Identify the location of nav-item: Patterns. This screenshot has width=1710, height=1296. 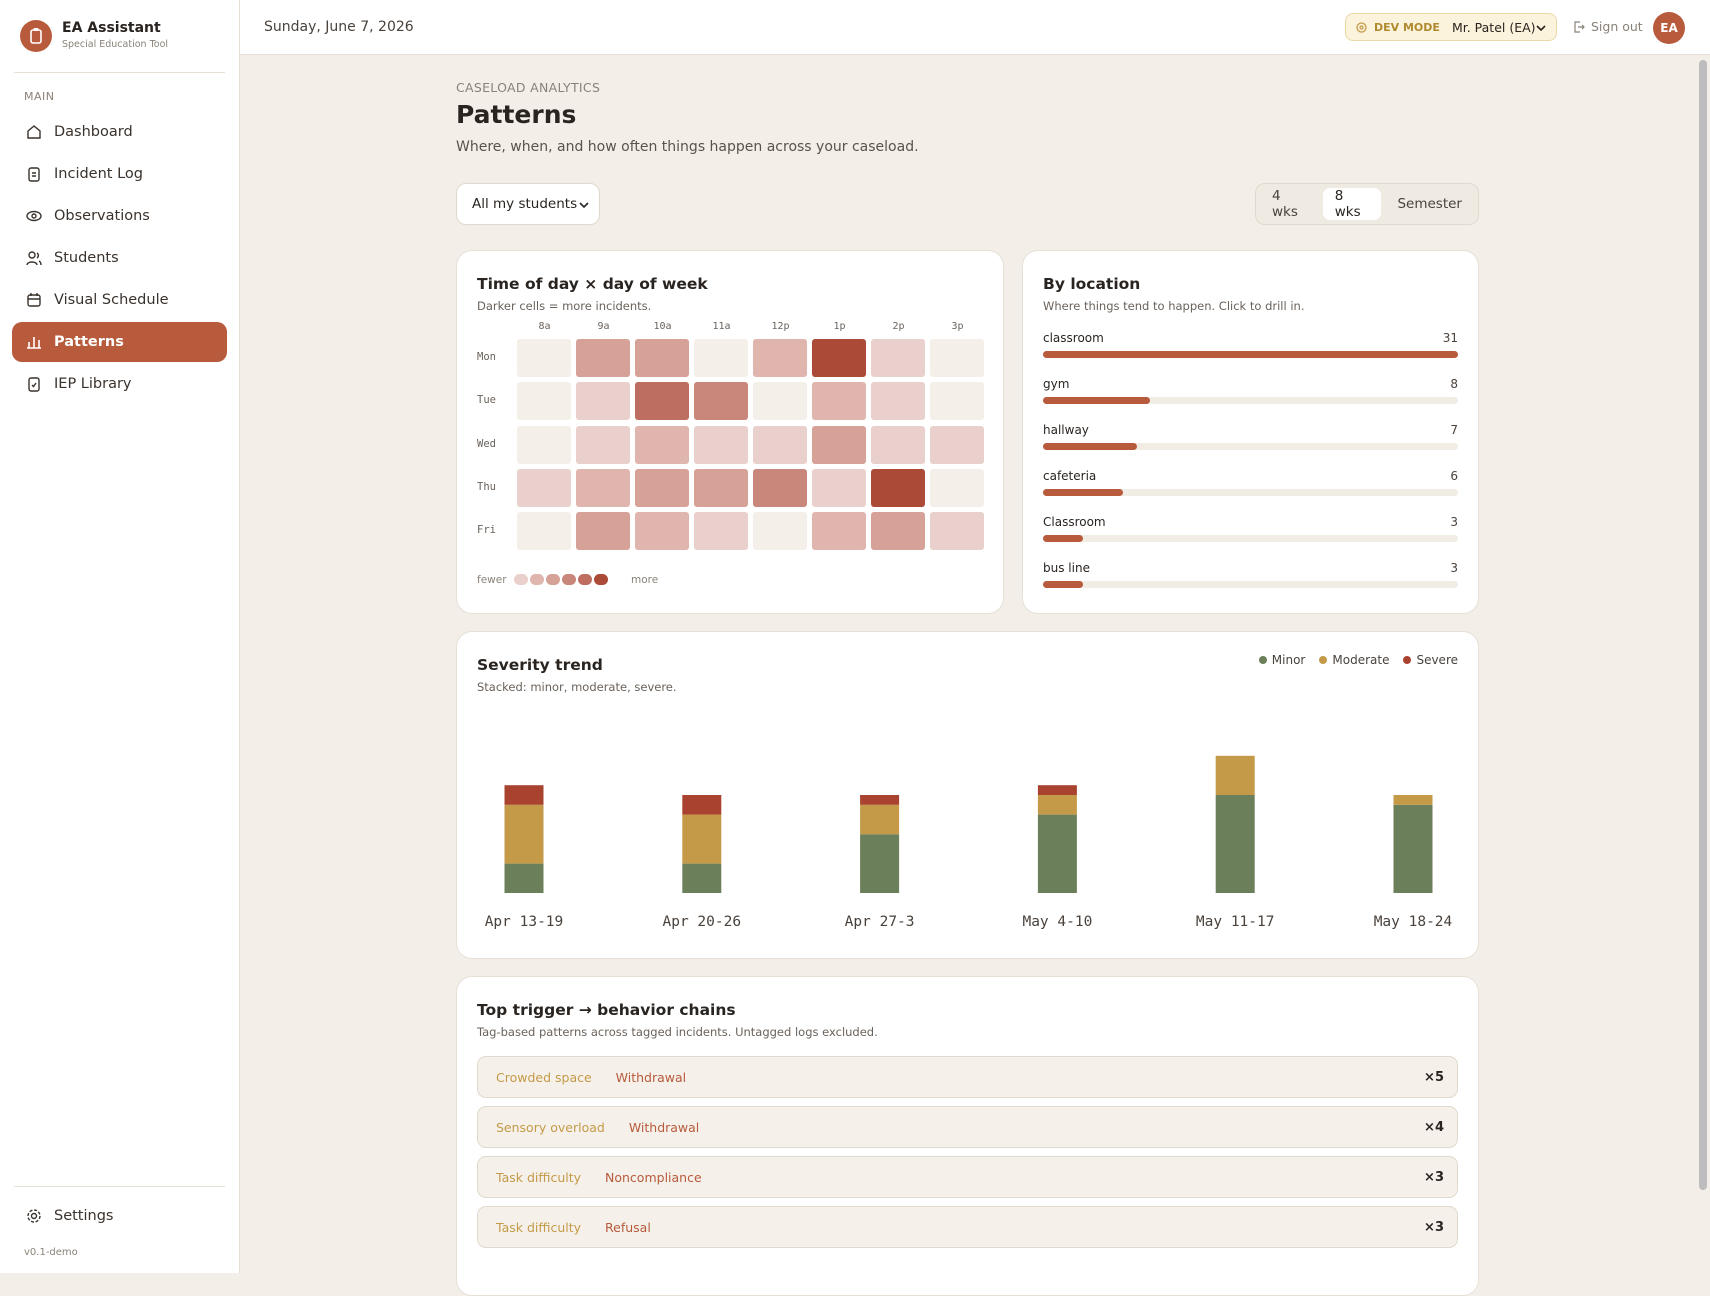
(119, 342).